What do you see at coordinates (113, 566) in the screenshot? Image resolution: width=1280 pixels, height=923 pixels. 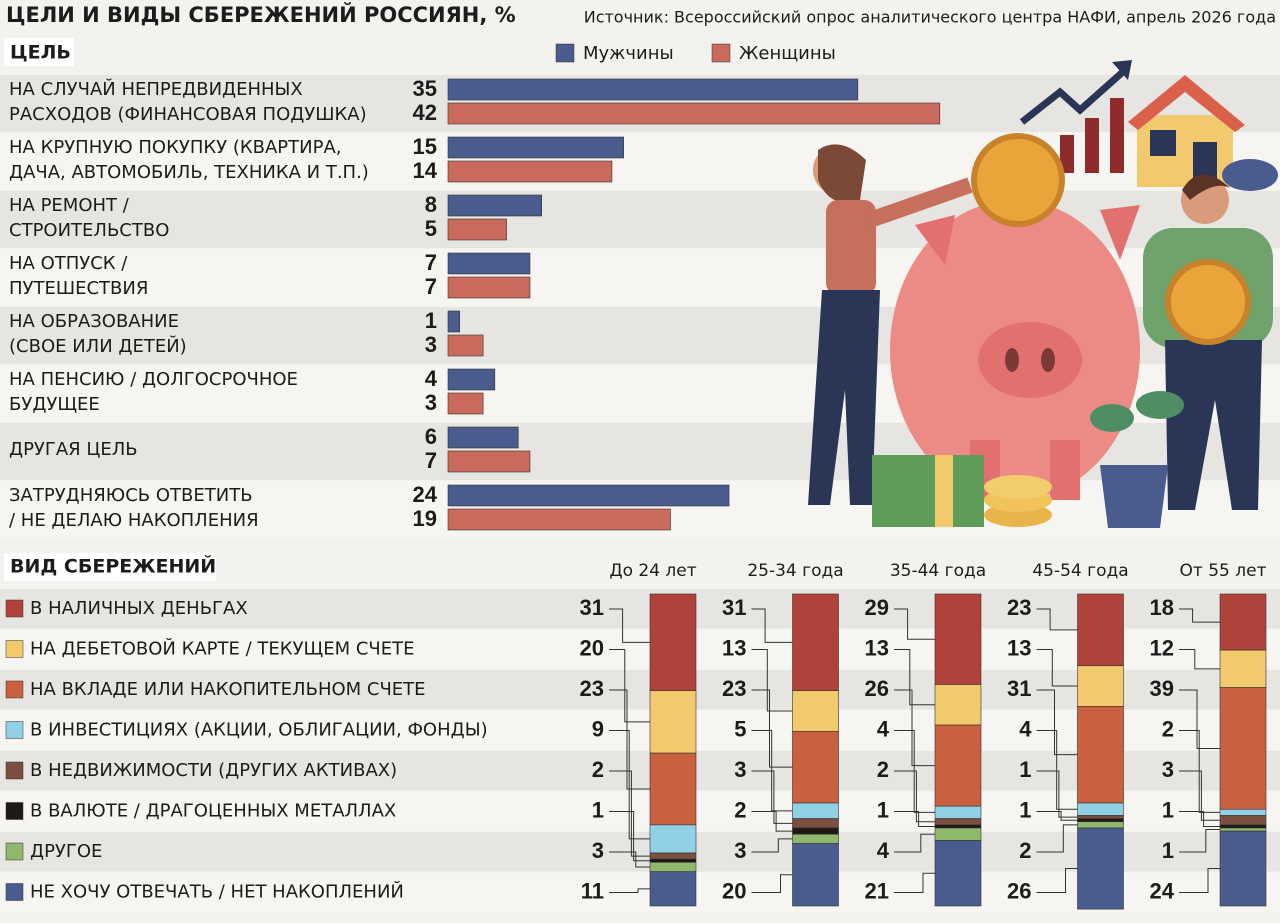 I see `section-title: ВИД СБЕРЕЖЕНИЙ` at bounding box center [113, 566].